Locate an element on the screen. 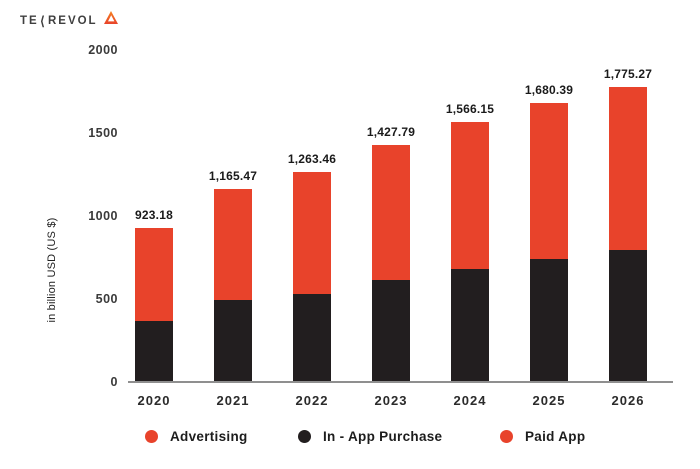  bar-2025-advertising-segment is located at coordinates (549, 181).